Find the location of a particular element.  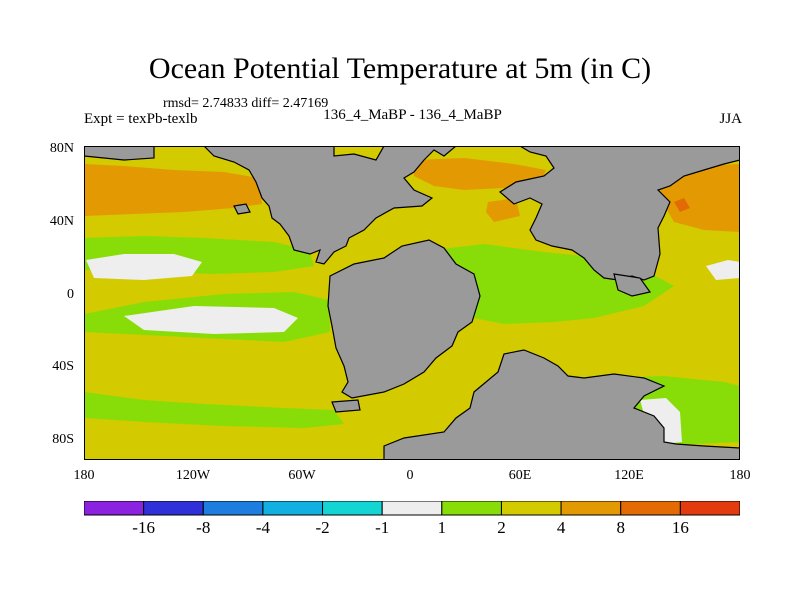

lon-label-180e: 180 is located at coordinates (740, 475).